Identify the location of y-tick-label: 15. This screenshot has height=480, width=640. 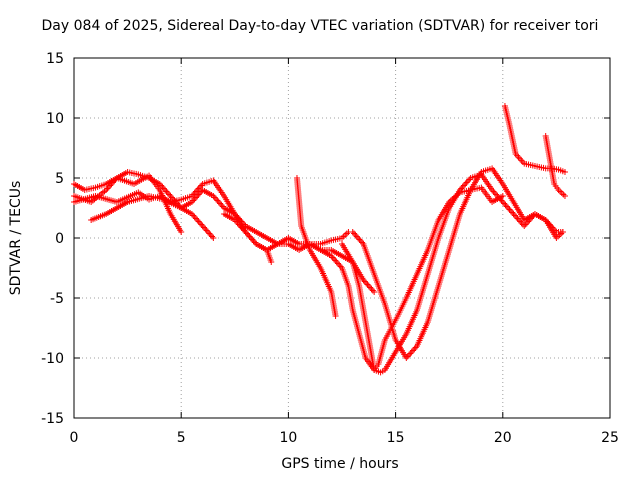
(55, 59).